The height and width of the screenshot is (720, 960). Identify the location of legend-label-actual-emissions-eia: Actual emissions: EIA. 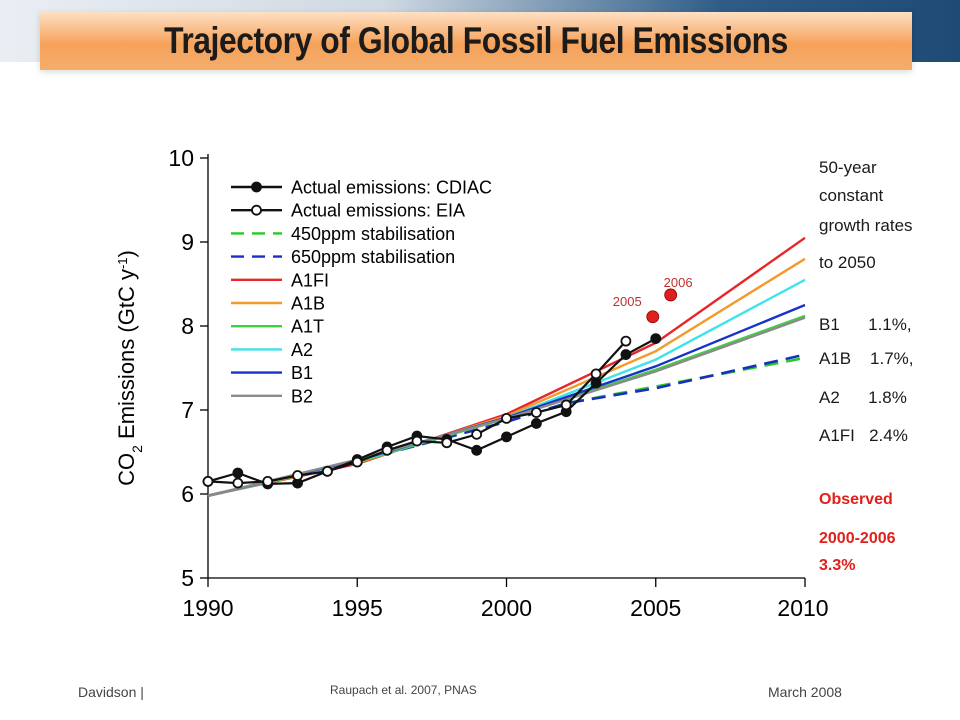
(378, 211).